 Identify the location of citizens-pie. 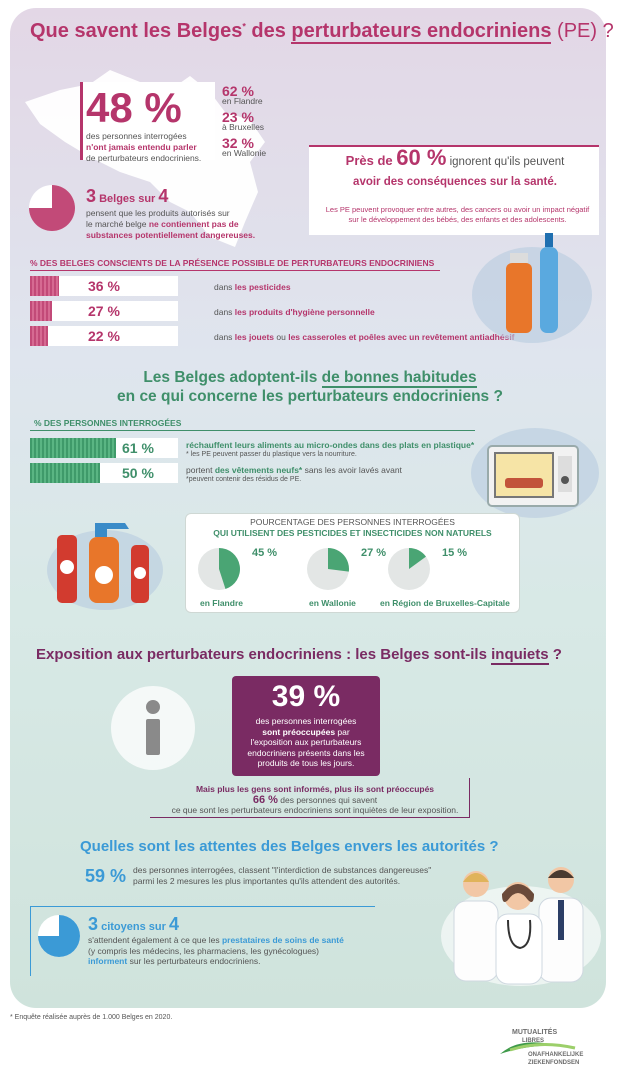
(59, 936).